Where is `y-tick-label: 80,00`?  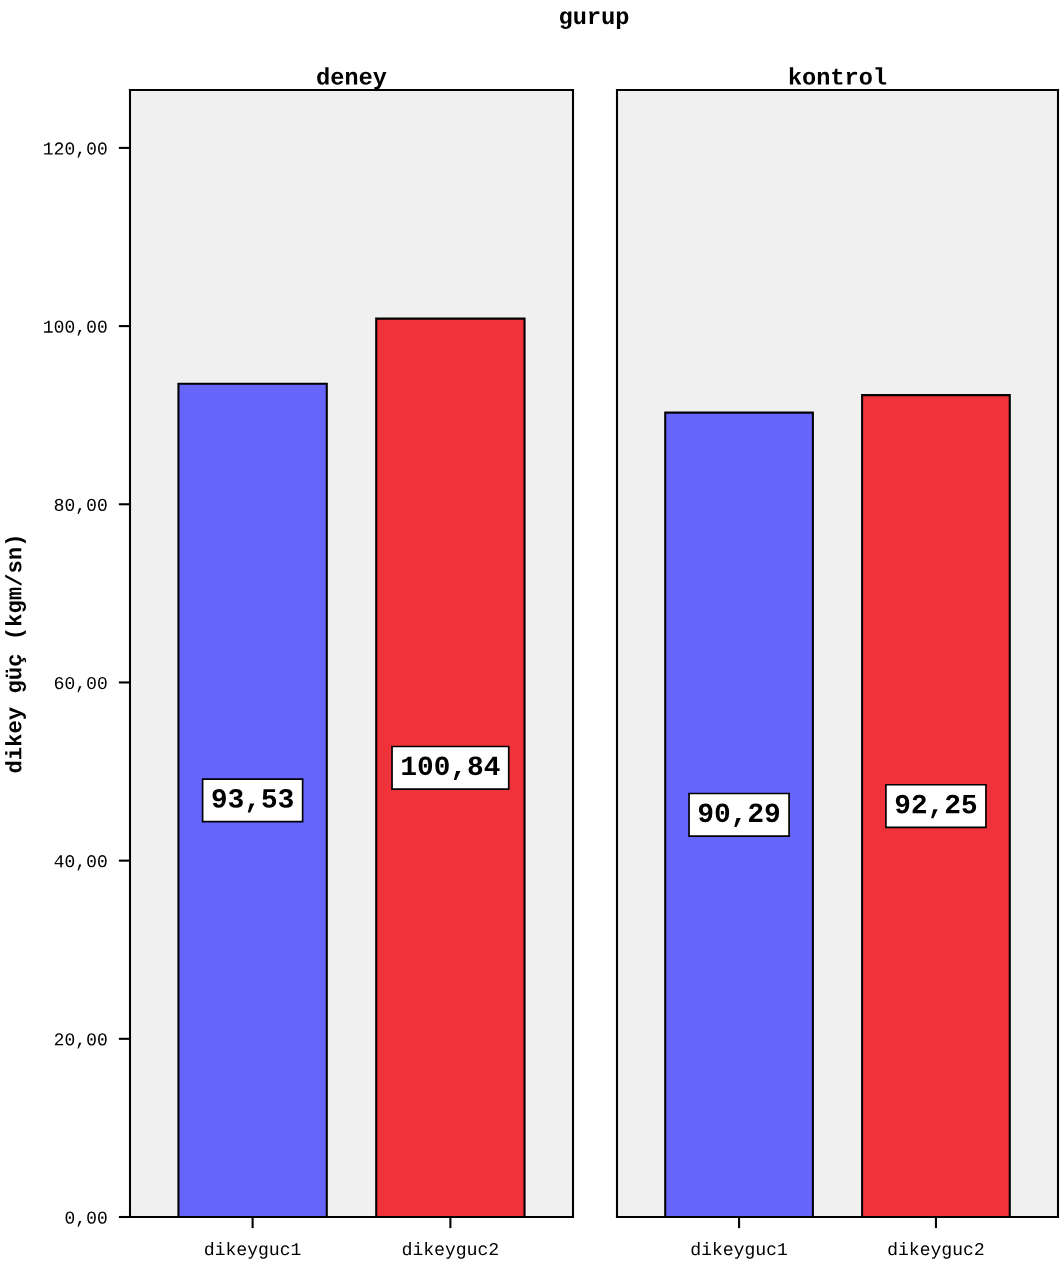 y-tick-label: 80,00 is located at coordinates (80, 506).